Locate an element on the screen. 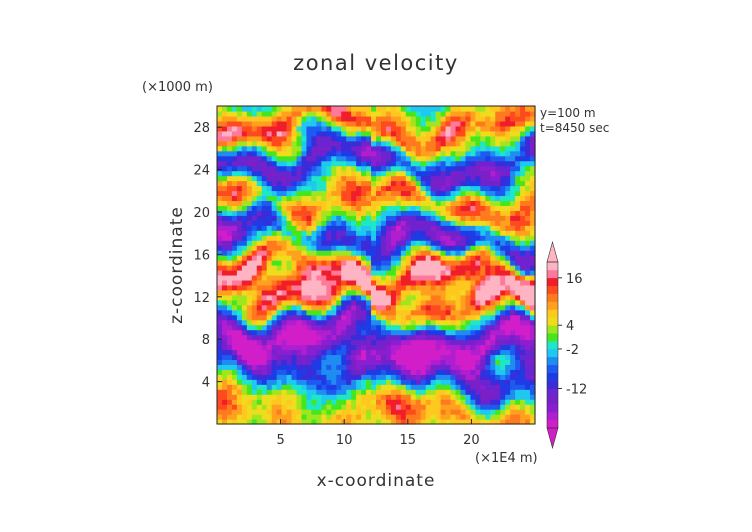  x-axis: 5 10 15 20 is located at coordinates (378, 433).